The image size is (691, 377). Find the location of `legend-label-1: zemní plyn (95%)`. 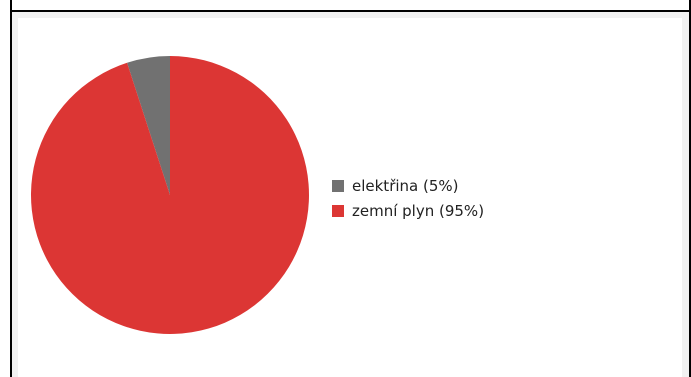

legend-label-1: zemní plyn (95%) is located at coordinates (418, 211).